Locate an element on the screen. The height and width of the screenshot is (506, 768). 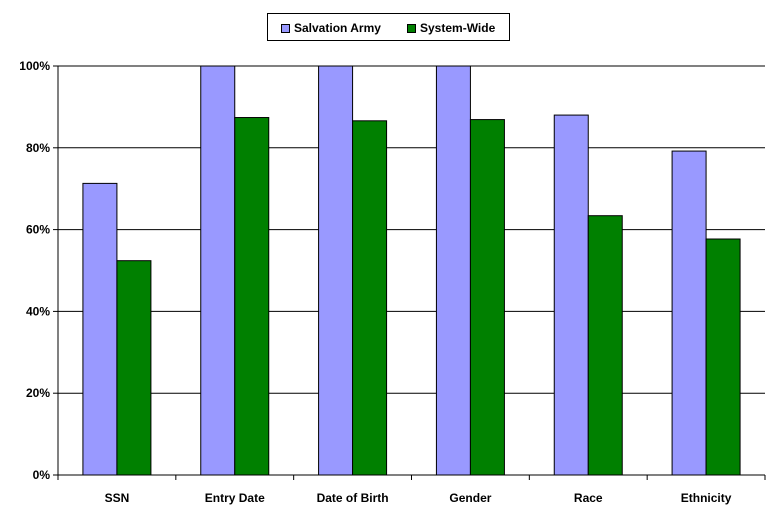
legend-swatch-system-wide is located at coordinates (411, 28).